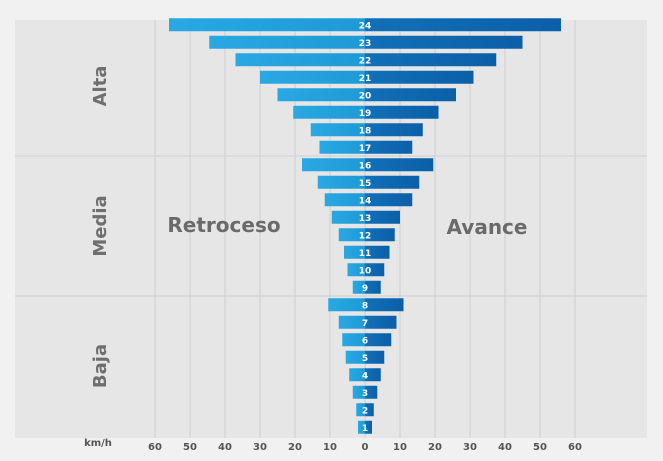 The width and height of the screenshot is (663, 461). I want to click on gear-label: 22, so click(365, 61).